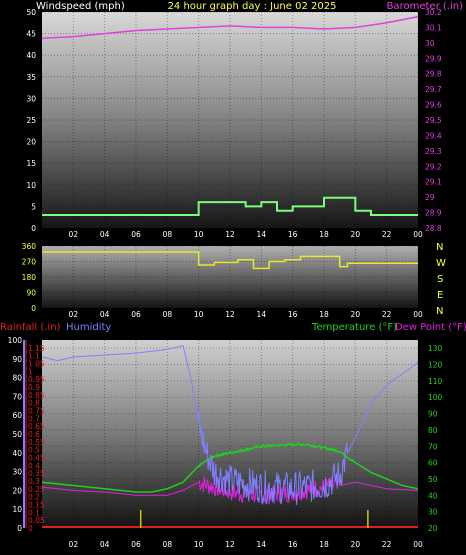 This screenshot has height=555, width=466. Describe the element at coordinates (29, 262) in the screenshot. I see `direction-tick-label: 270` at that location.